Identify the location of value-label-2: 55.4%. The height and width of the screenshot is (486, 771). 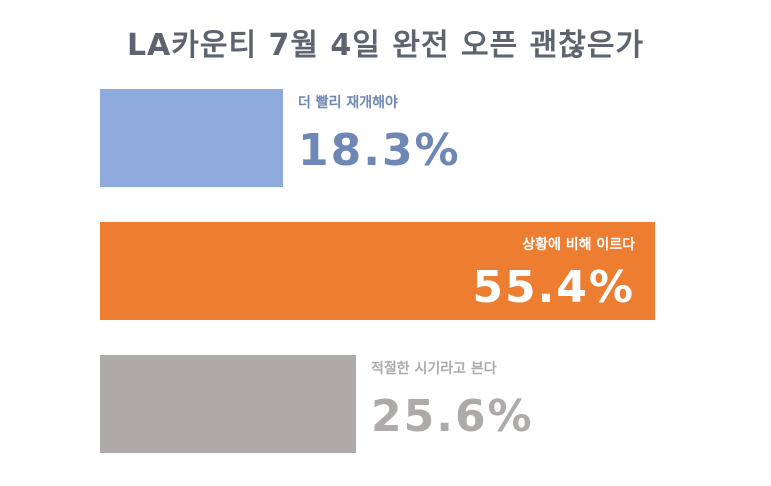
(553, 287).